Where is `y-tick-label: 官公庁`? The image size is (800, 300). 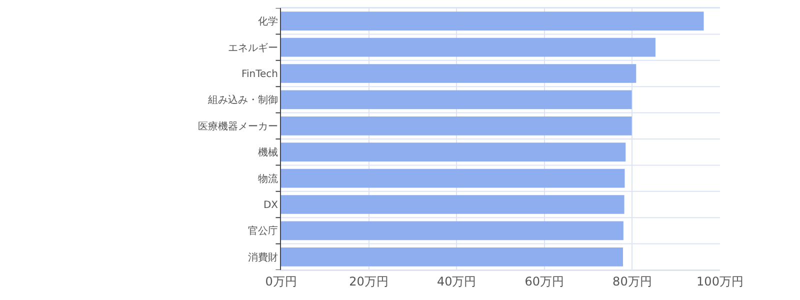
y-tick-label: 官公庁 is located at coordinates (263, 231).